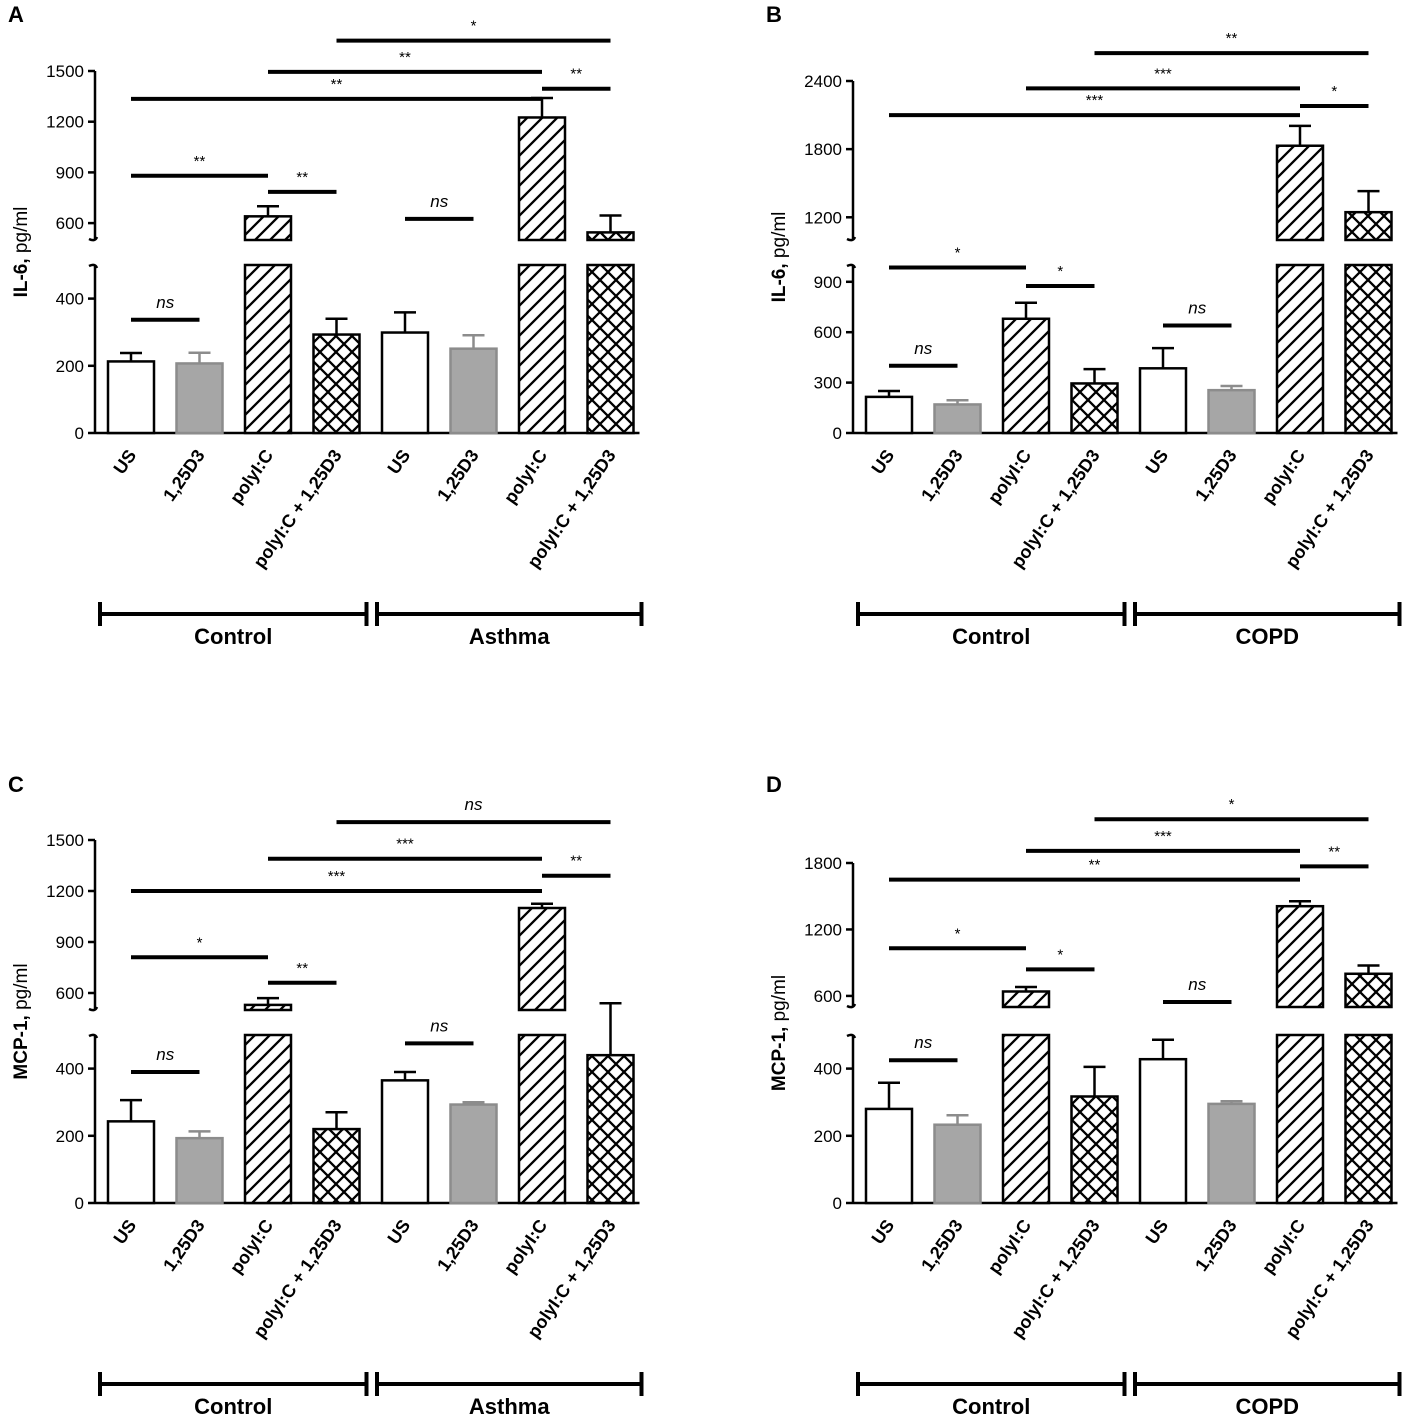 Image resolution: width=1406 pixels, height=1419 pixels. Describe the element at coordinates (1267, 1395) in the screenshot. I see `group-bracket-copd: COPD` at that location.